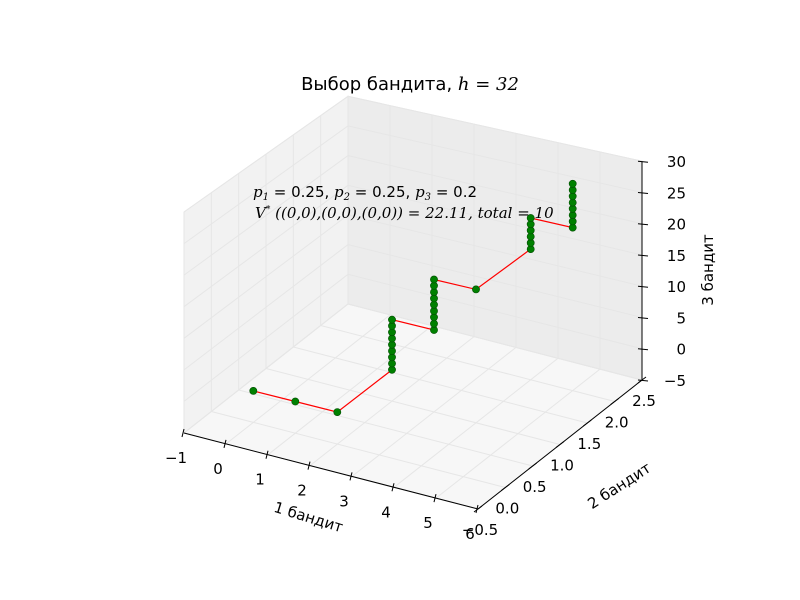 The image size is (800, 600). Describe the element at coordinates (309, 517) in the screenshot. I see `x-axis-label: 1 бандит` at that location.